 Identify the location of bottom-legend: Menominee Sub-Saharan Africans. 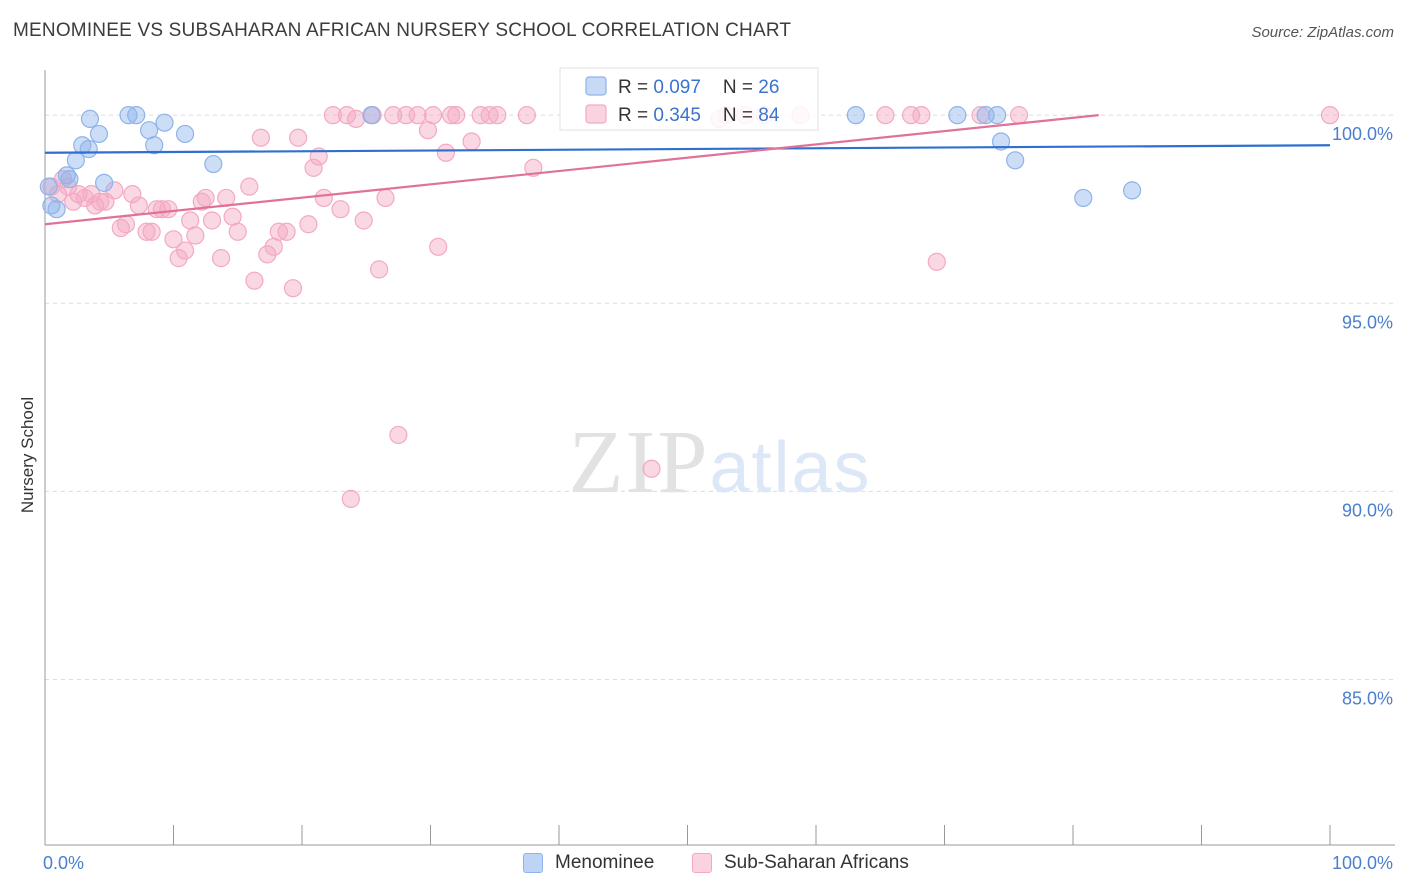
(703, 865).